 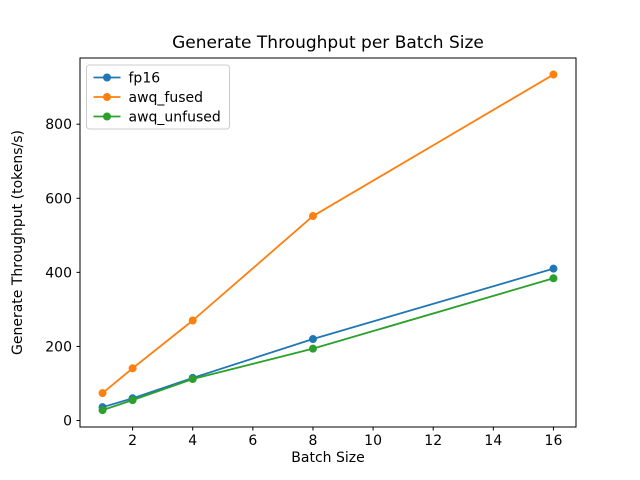 What do you see at coordinates (132, 441) in the screenshot?
I see `x-tick-label: 2` at bounding box center [132, 441].